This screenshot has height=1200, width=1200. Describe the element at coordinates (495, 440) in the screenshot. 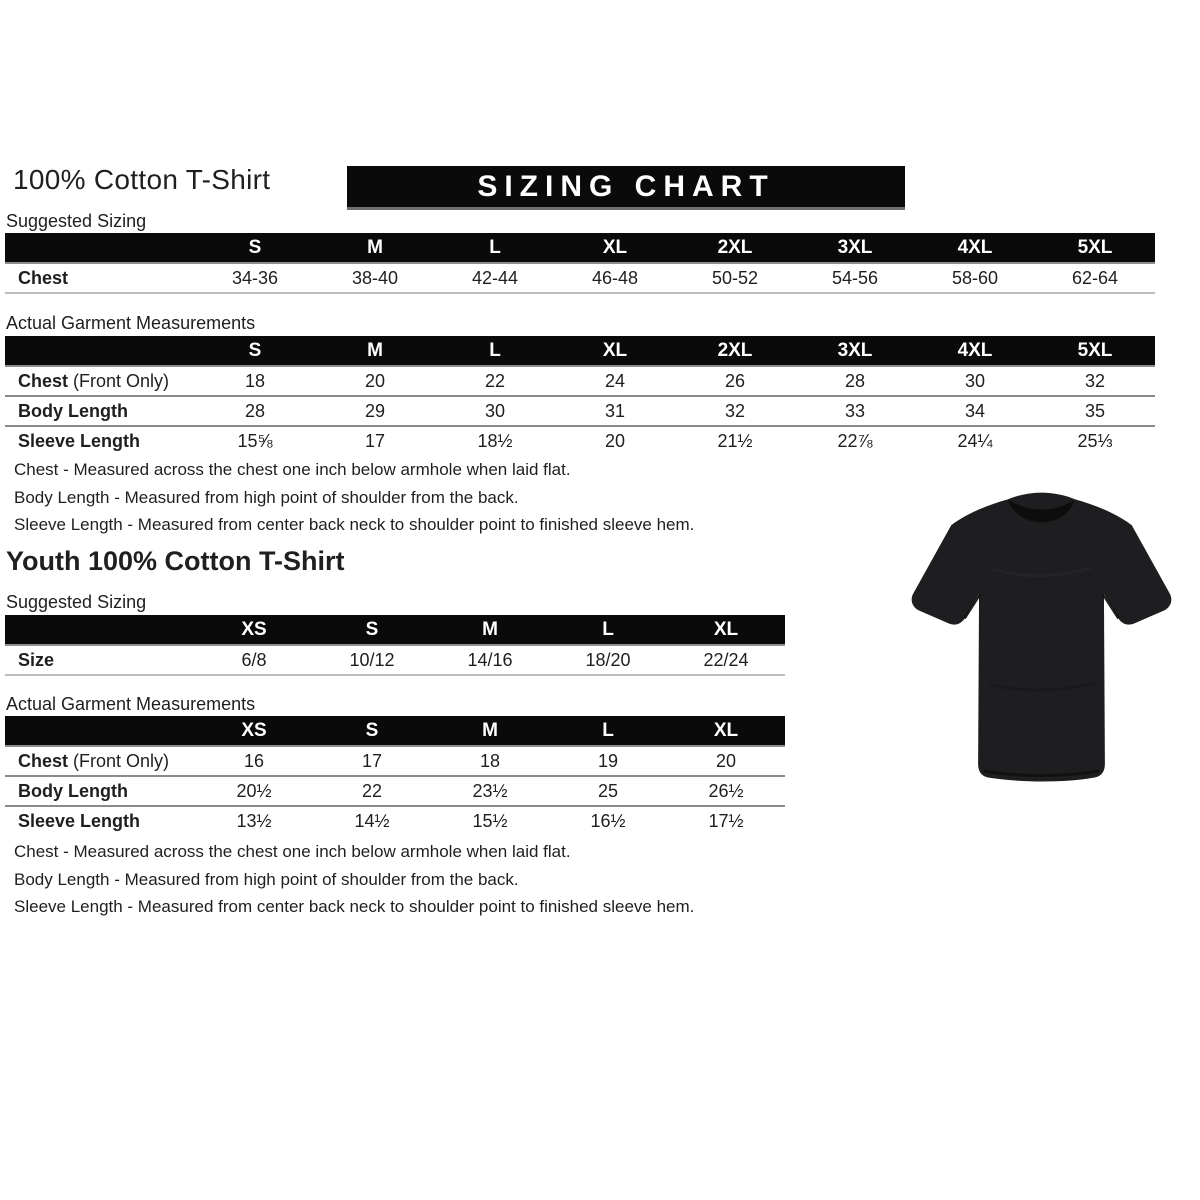

I see `table-cell: 18½` at that location.